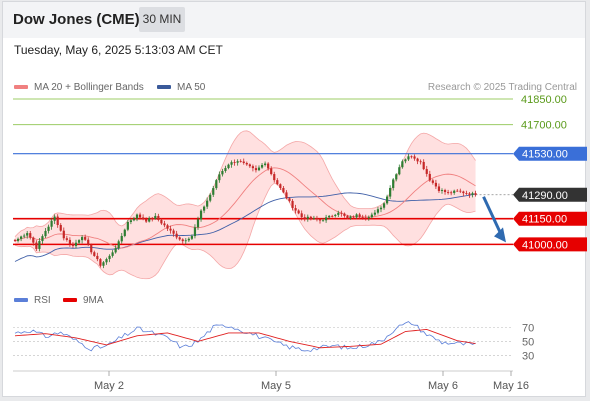 This screenshot has width=590, height=401. I want to click on x-tick-label: May 6, so click(443, 386).